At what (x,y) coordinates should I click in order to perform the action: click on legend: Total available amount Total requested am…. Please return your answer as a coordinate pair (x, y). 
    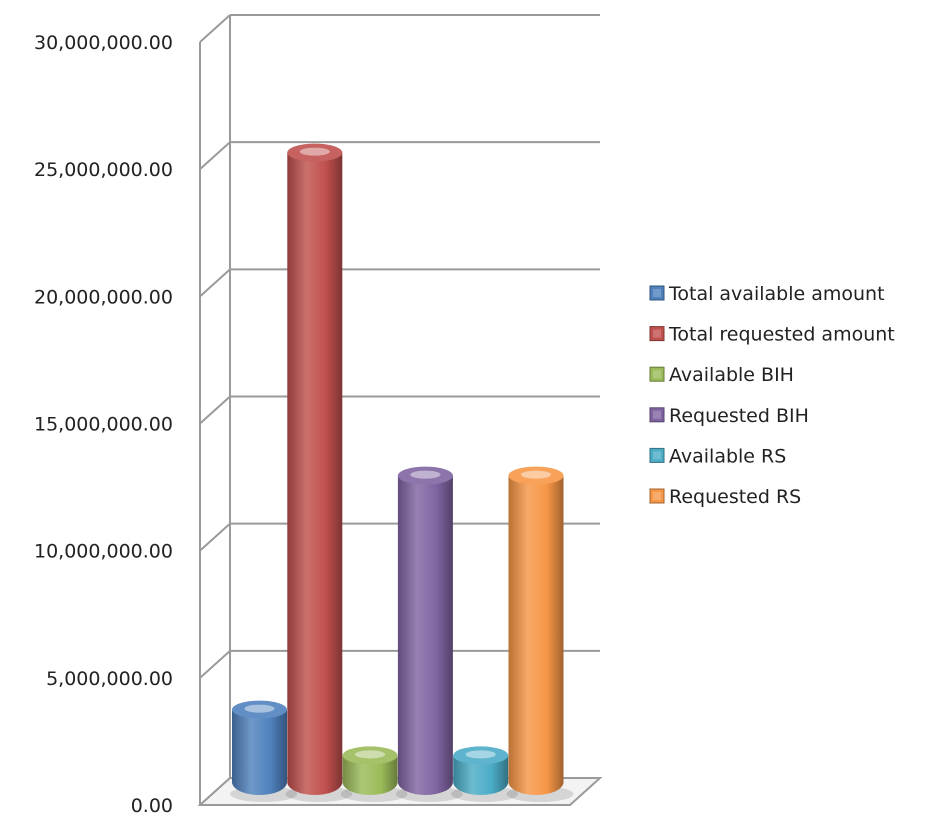
    Looking at the image, I should click on (772, 395).